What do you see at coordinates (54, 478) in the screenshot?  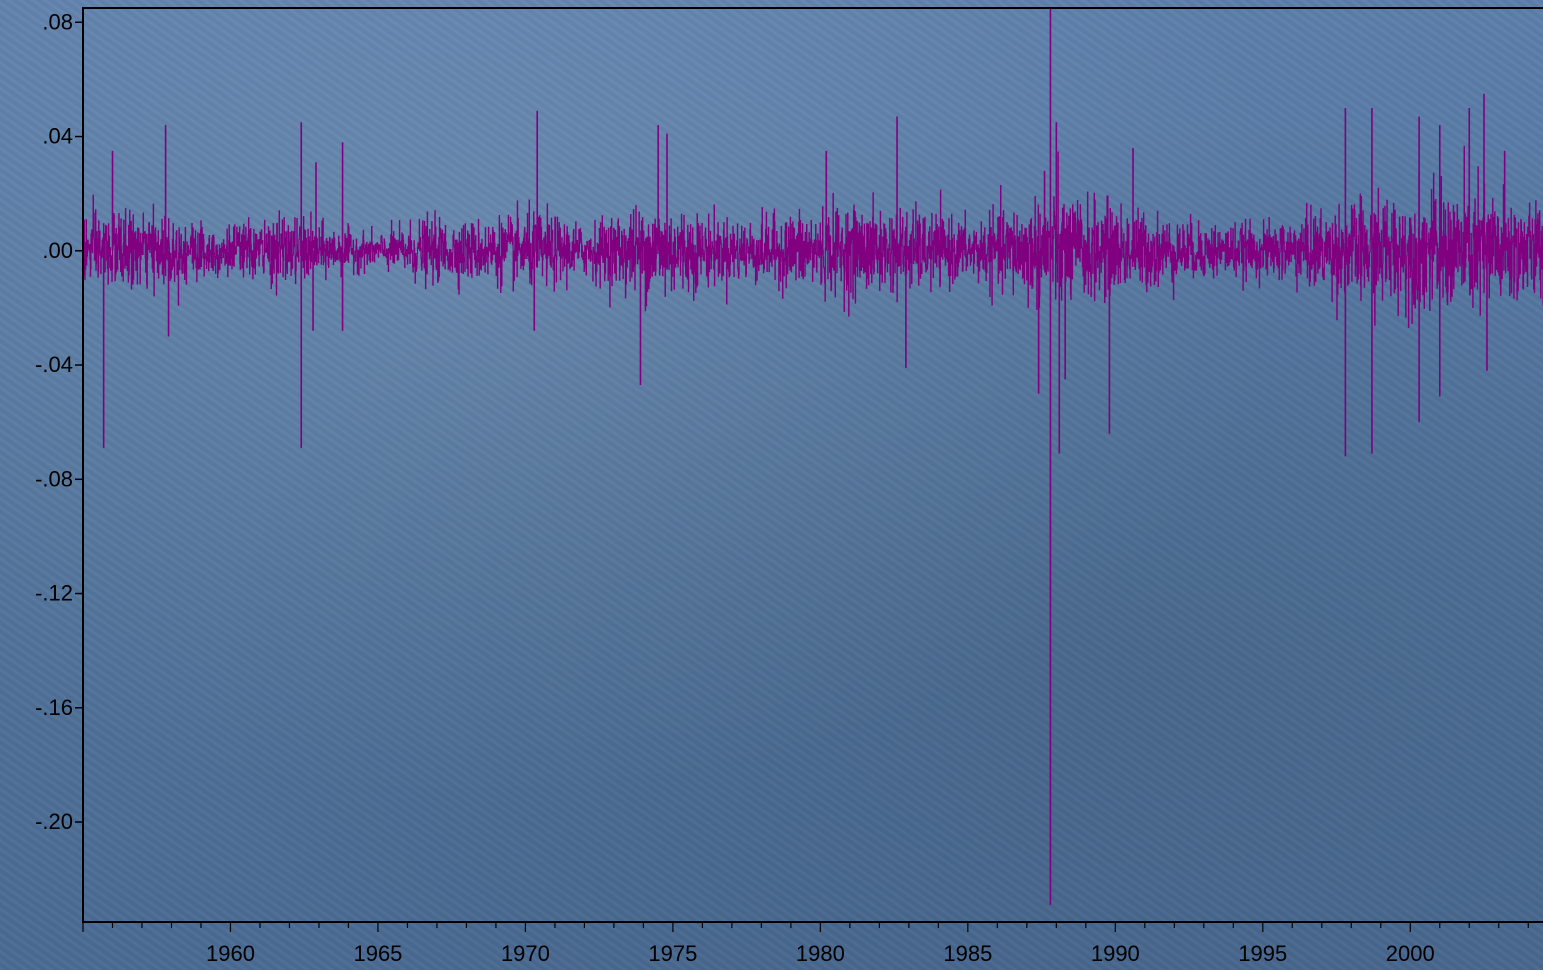 I see `y-tick-label: -.08` at bounding box center [54, 478].